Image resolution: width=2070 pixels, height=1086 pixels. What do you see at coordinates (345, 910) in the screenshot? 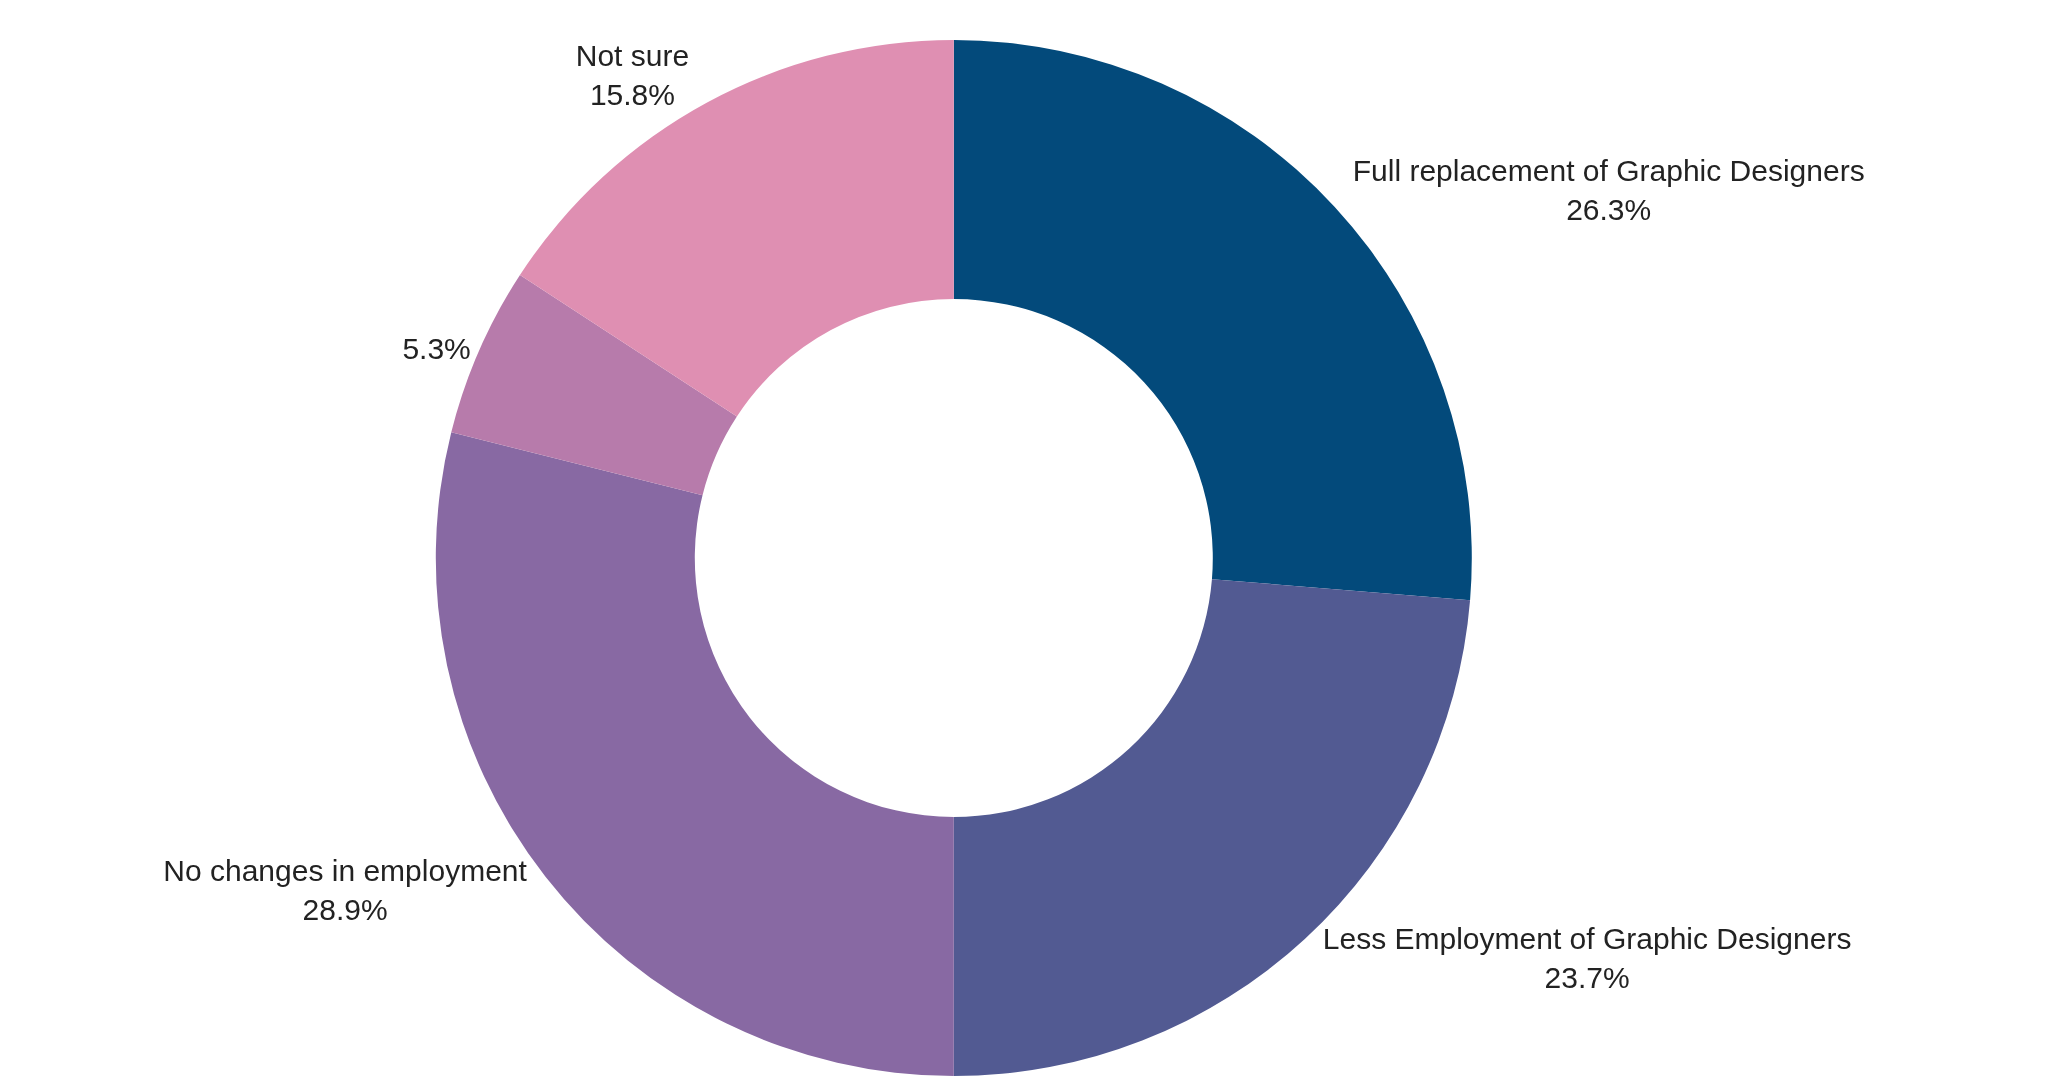
I see `data-label: 28.9%` at bounding box center [345, 910].